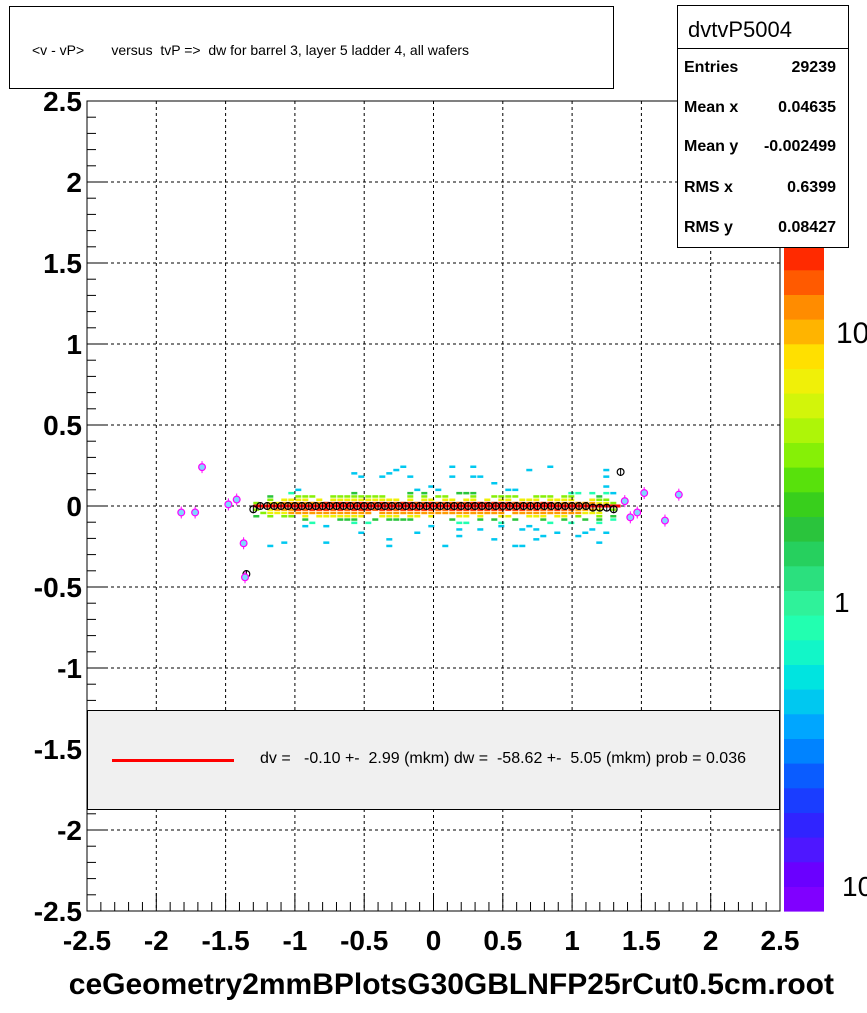 This screenshot has height=1013, width=867. Describe the element at coordinates (711, 107) in the screenshot. I see `stats-label: Mean x` at that location.